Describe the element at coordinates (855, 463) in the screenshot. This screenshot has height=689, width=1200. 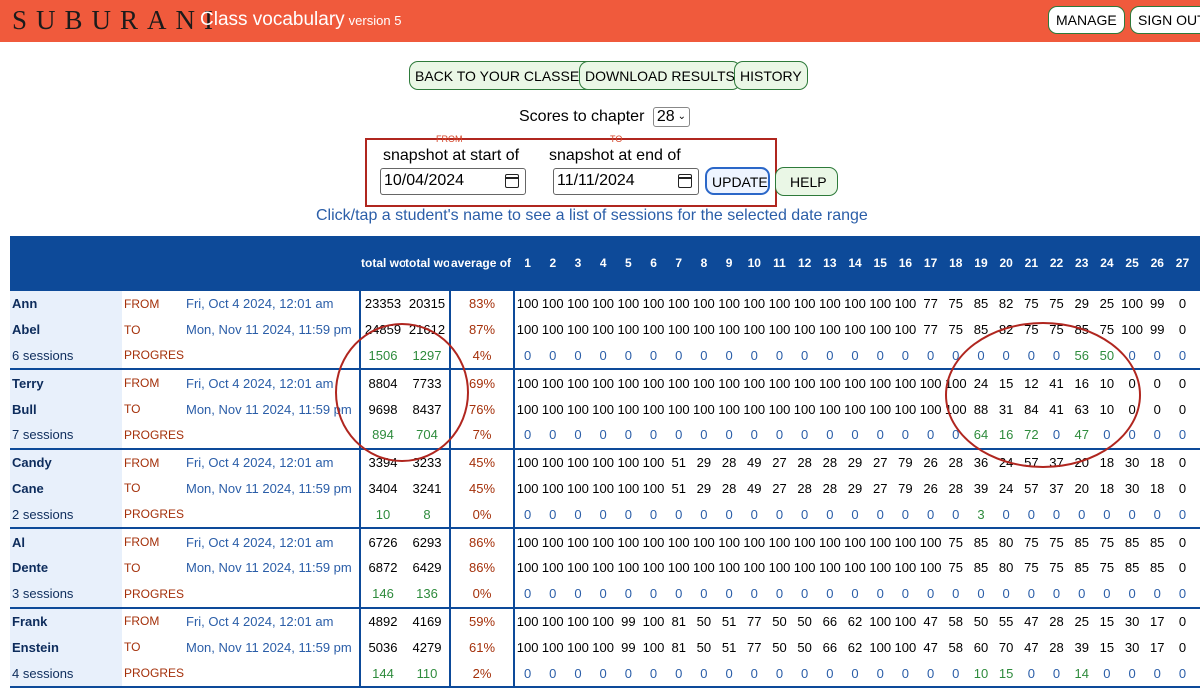
I see `chapter-score: 29` at that location.